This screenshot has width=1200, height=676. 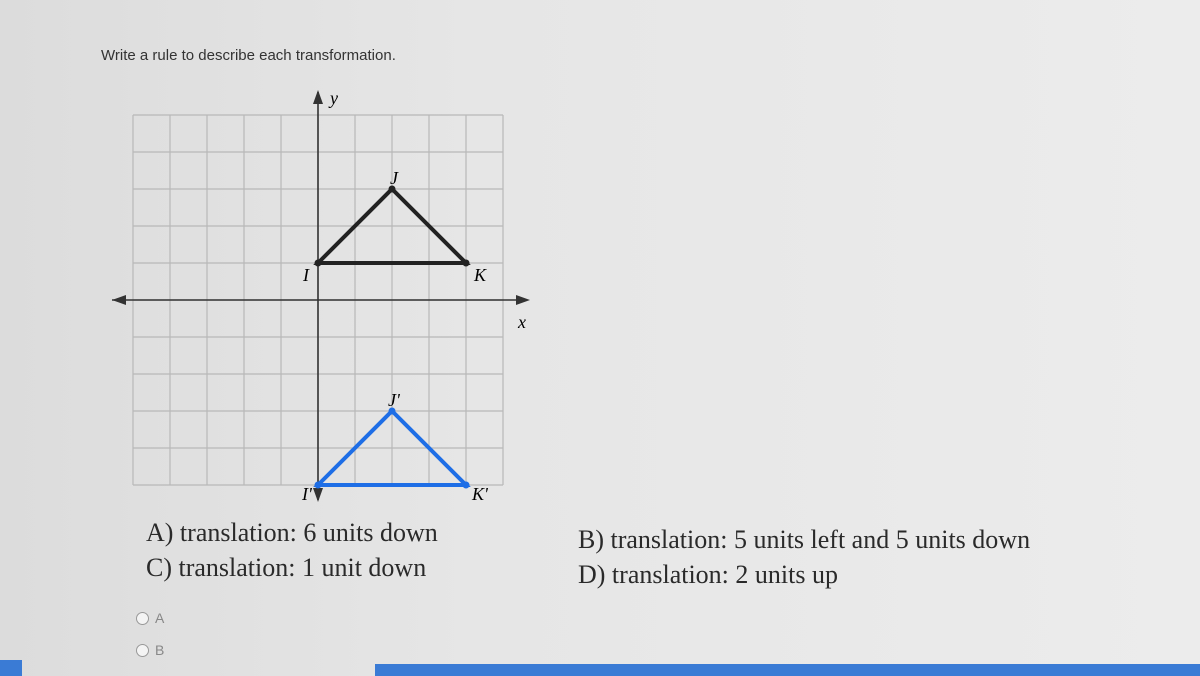 What do you see at coordinates (286, 567) in the screenshot?
I see `choice: C) translation: 1 unit down` at bounding box center [286, 567].